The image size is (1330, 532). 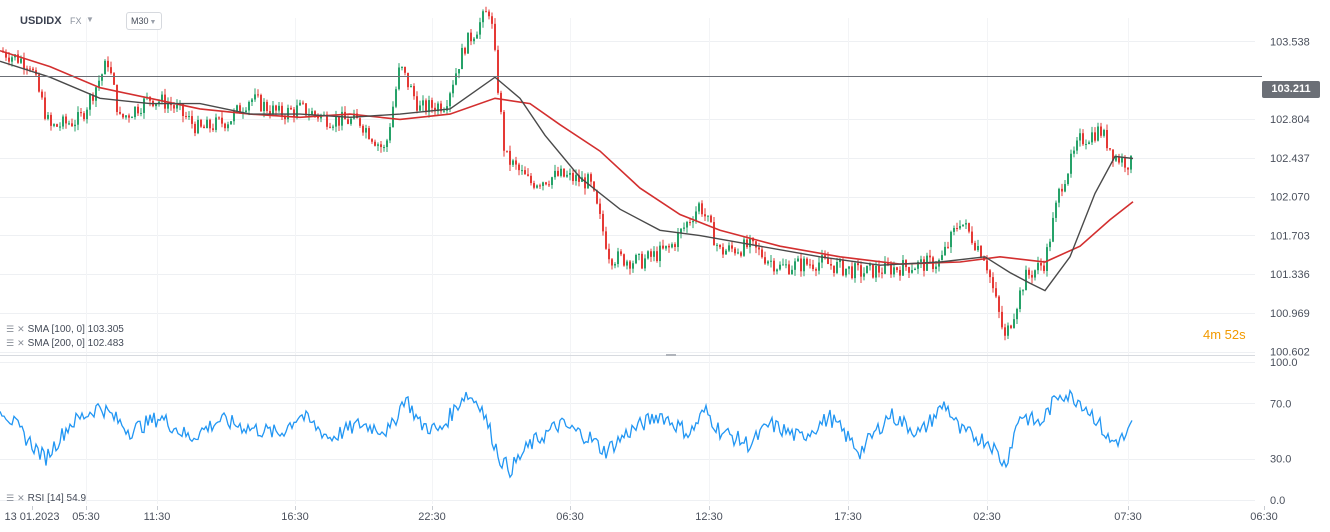 I want to click on sma200-legend-label: SMA [200, 0], so click(x=56, y=343).